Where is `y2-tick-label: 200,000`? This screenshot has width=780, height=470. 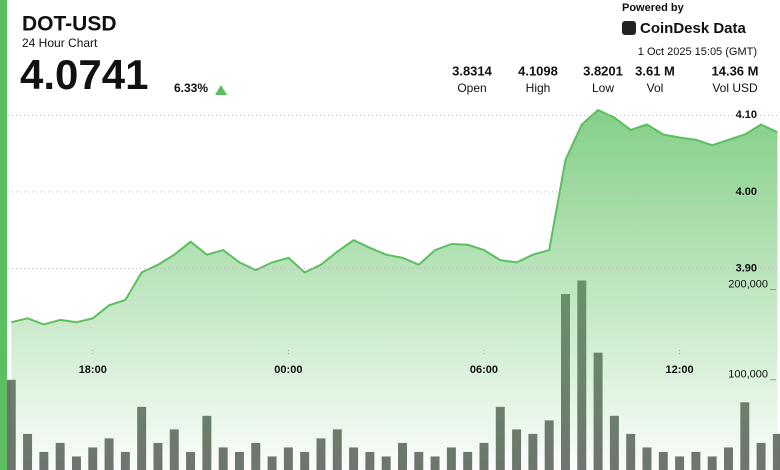 y2-tick-label: 200,000 is located at coordinates (748, 284).